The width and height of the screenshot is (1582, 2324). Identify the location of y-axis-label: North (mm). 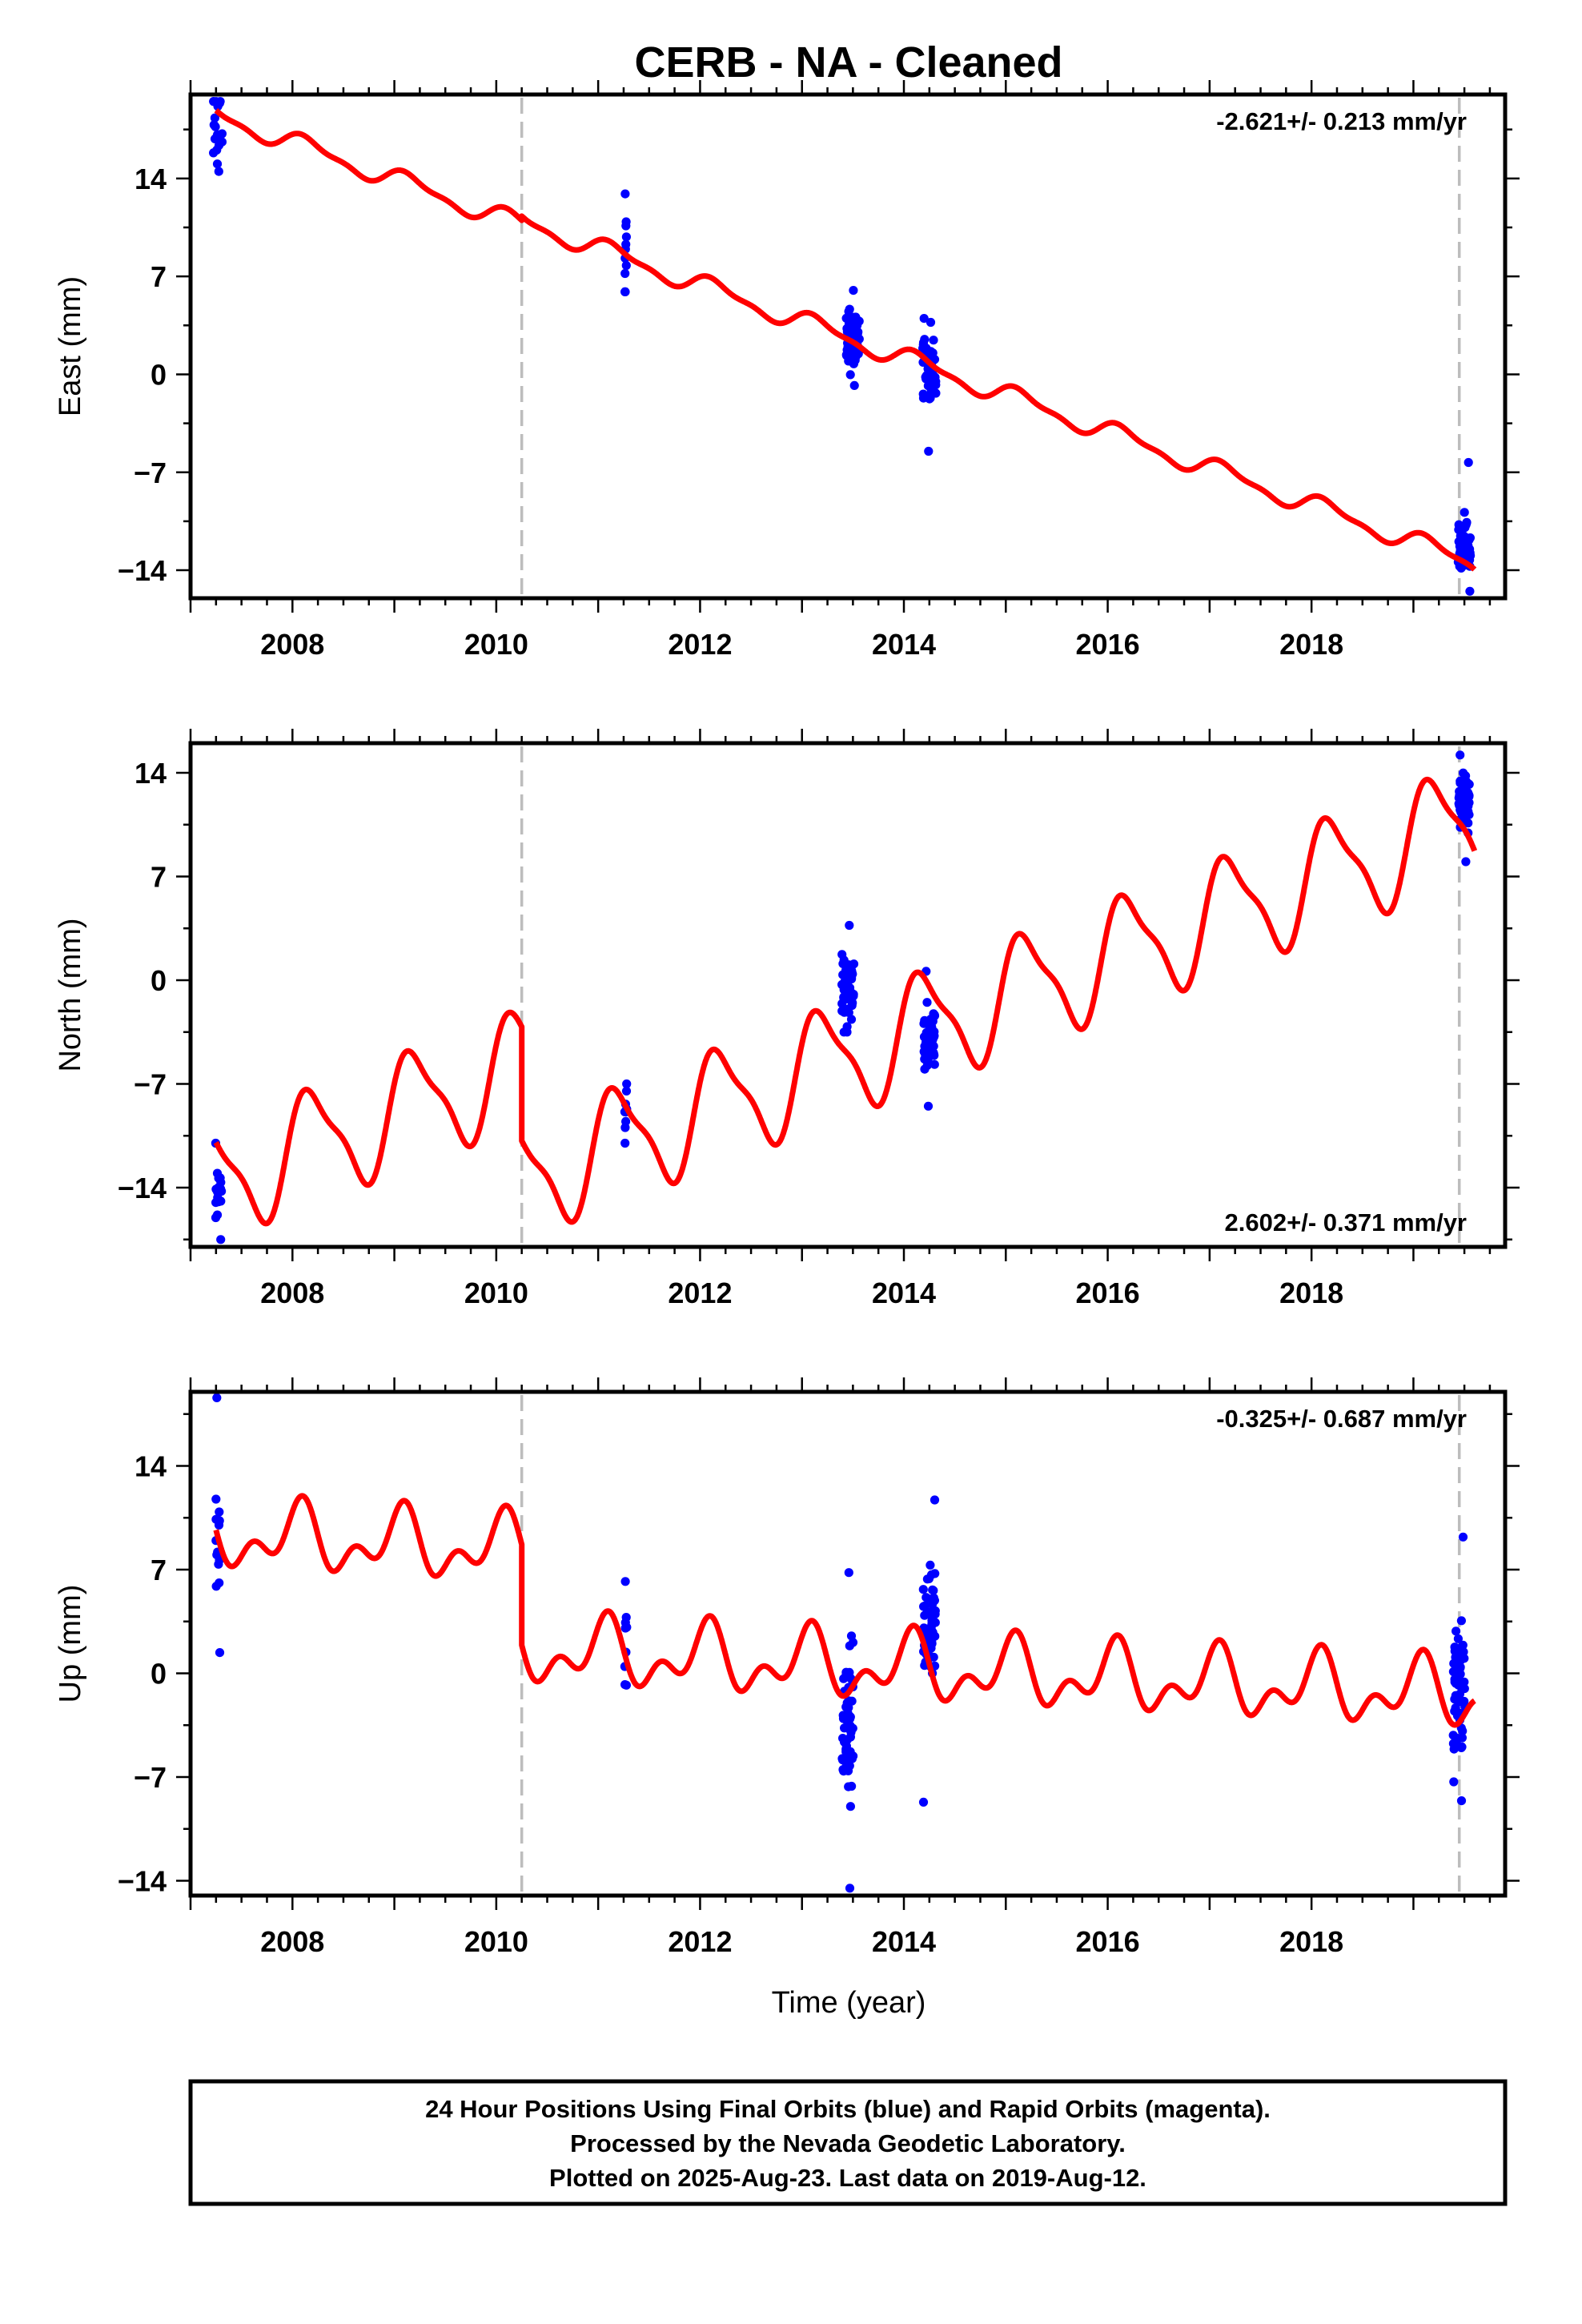
(70, 995).